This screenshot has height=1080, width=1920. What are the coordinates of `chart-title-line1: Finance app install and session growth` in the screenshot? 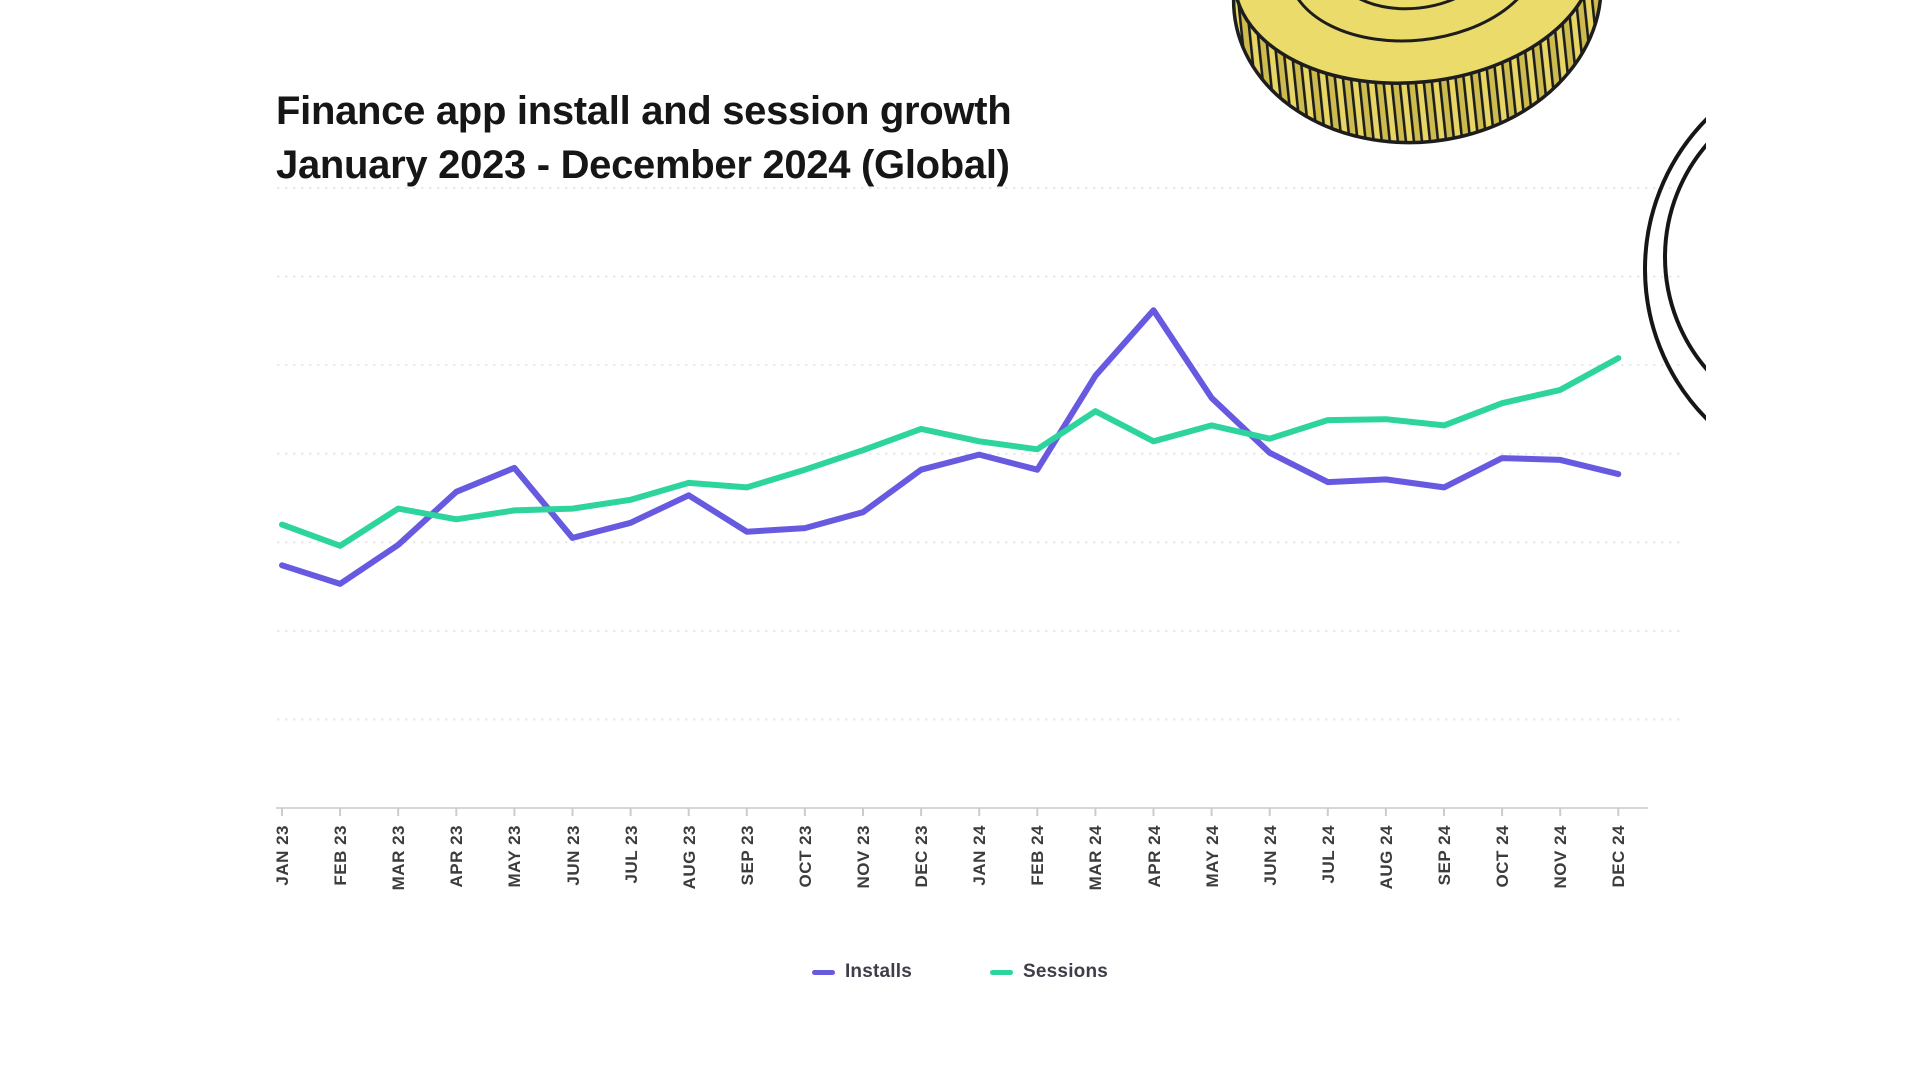 It's located at (644, 111).